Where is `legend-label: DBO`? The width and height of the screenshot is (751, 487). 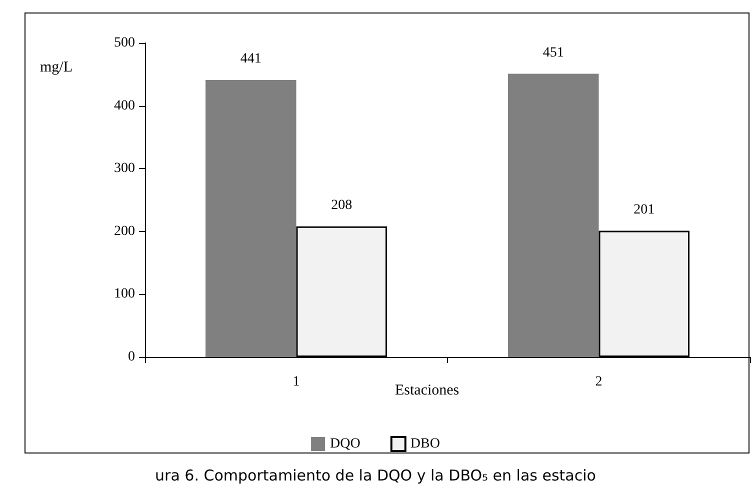
legend-label: DBO is located at coordinates (425, 444).